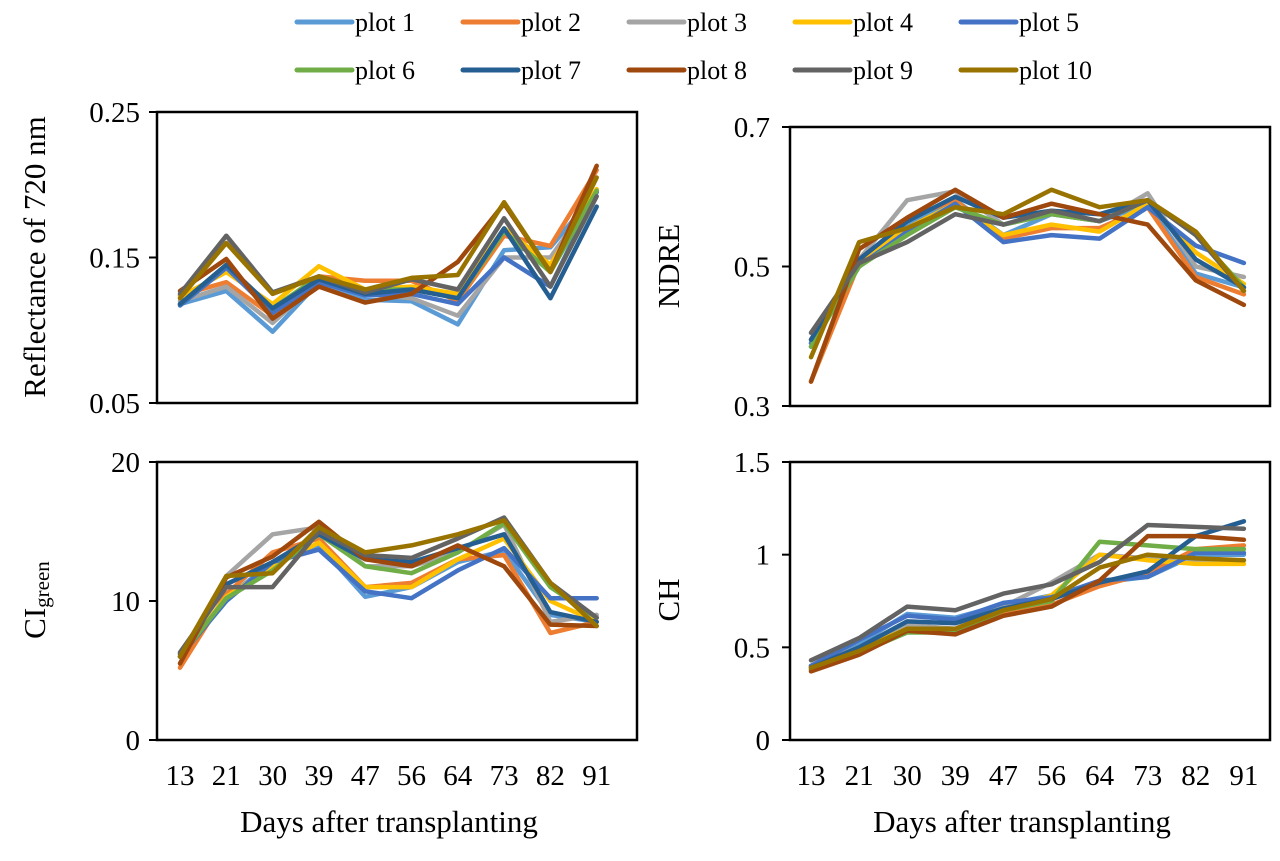 This screenshot has width=1280, height=861. What do you see at coordinates (852, 70) in the screenshot?
I see `legend-item: plot 9` at bounding box center [852, 70].